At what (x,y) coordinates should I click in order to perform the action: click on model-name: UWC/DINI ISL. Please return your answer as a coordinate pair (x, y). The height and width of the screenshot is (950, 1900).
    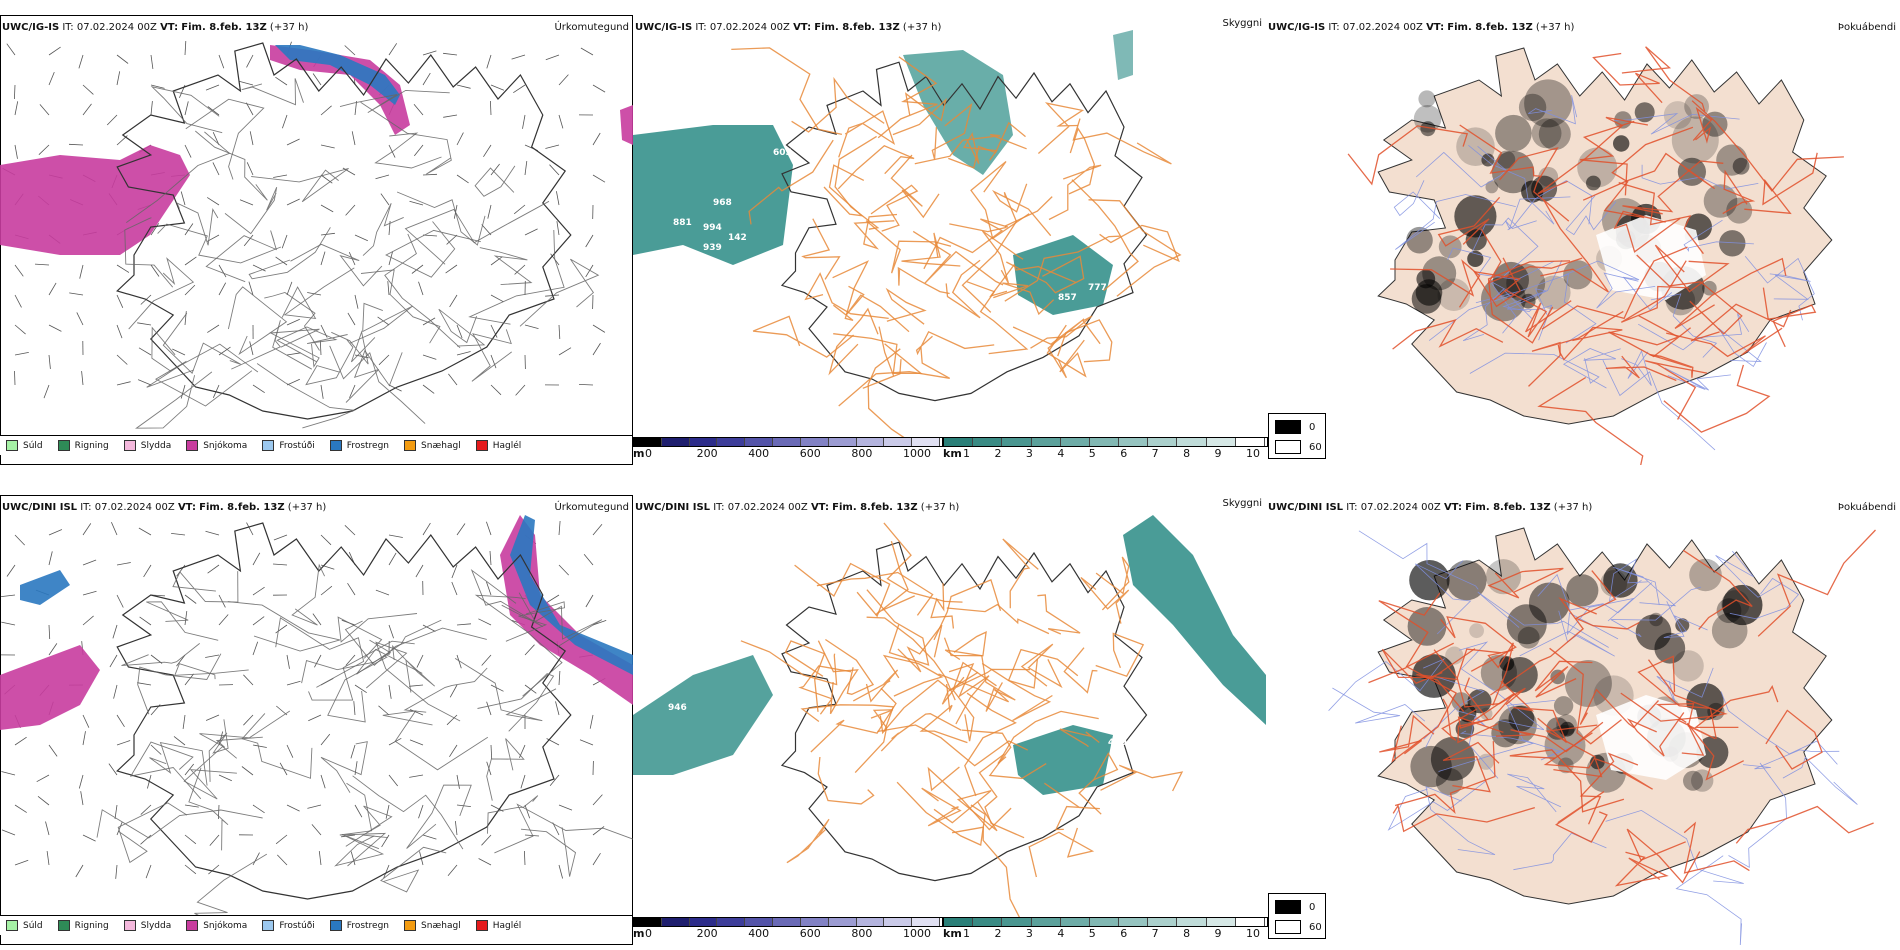
    Looking at the image, I should click on (40, 507).